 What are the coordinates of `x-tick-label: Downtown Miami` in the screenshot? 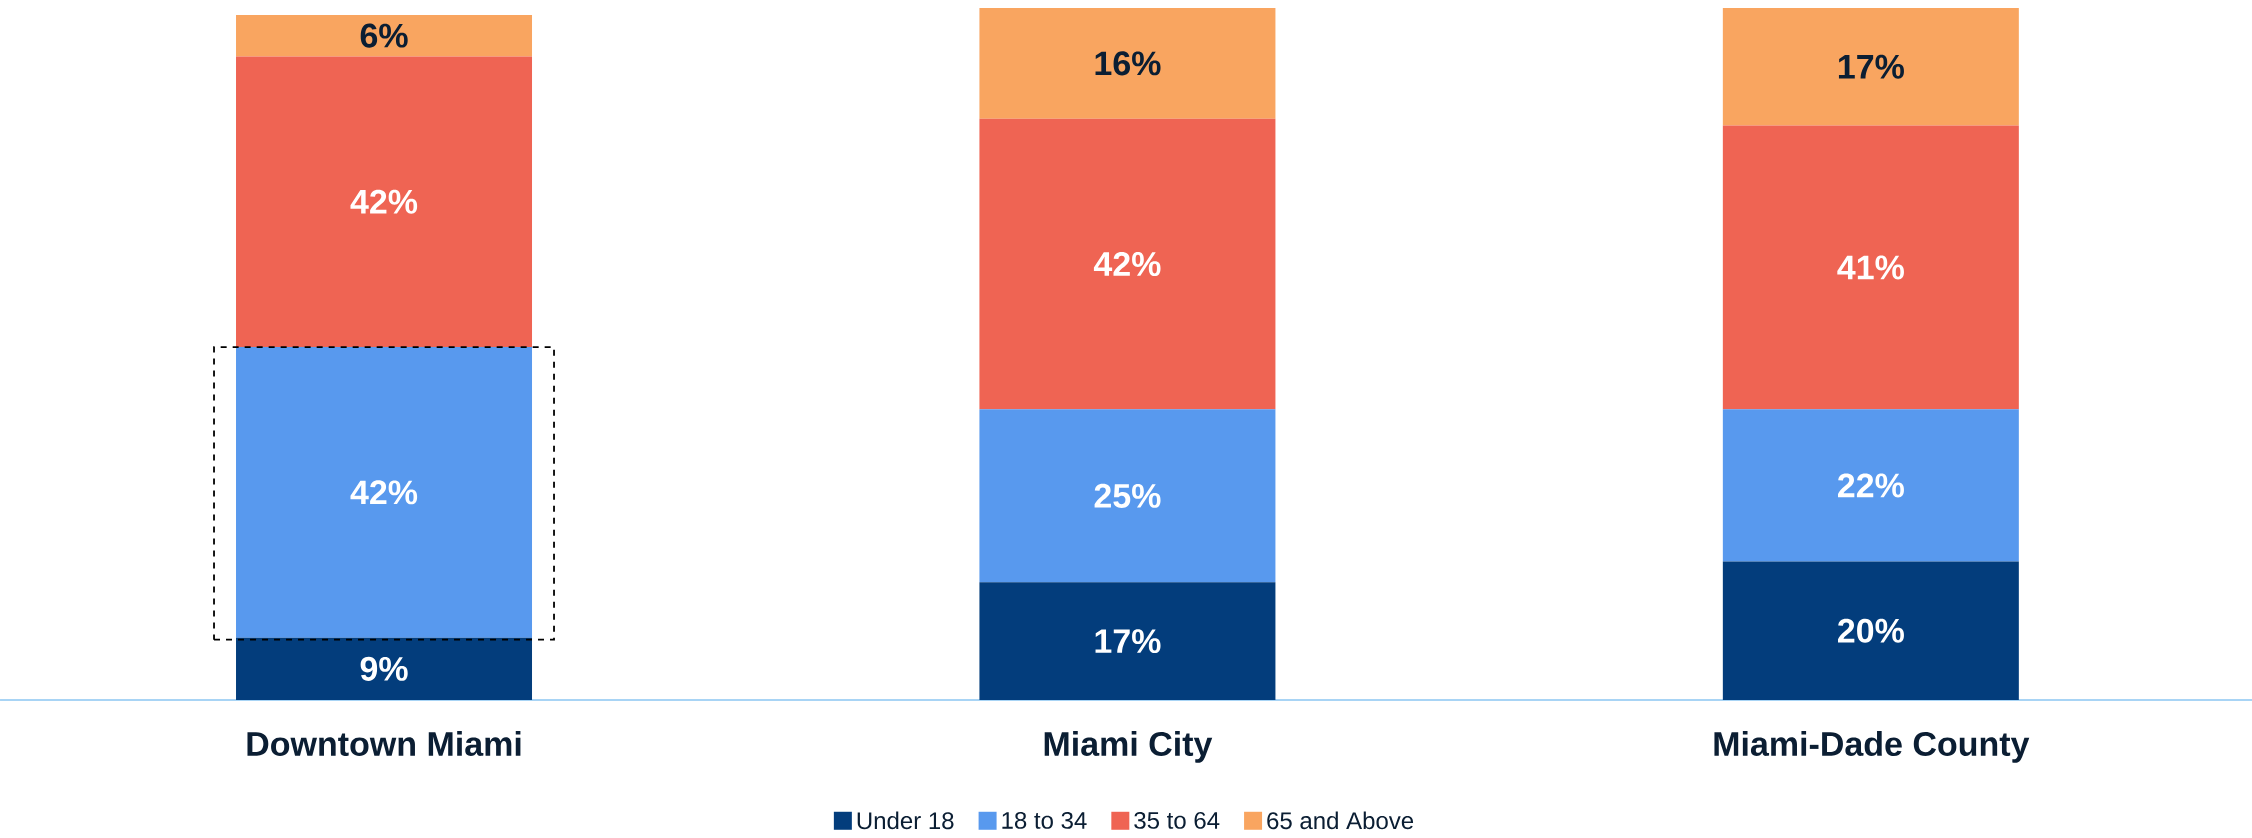 It's located at (384, 744).